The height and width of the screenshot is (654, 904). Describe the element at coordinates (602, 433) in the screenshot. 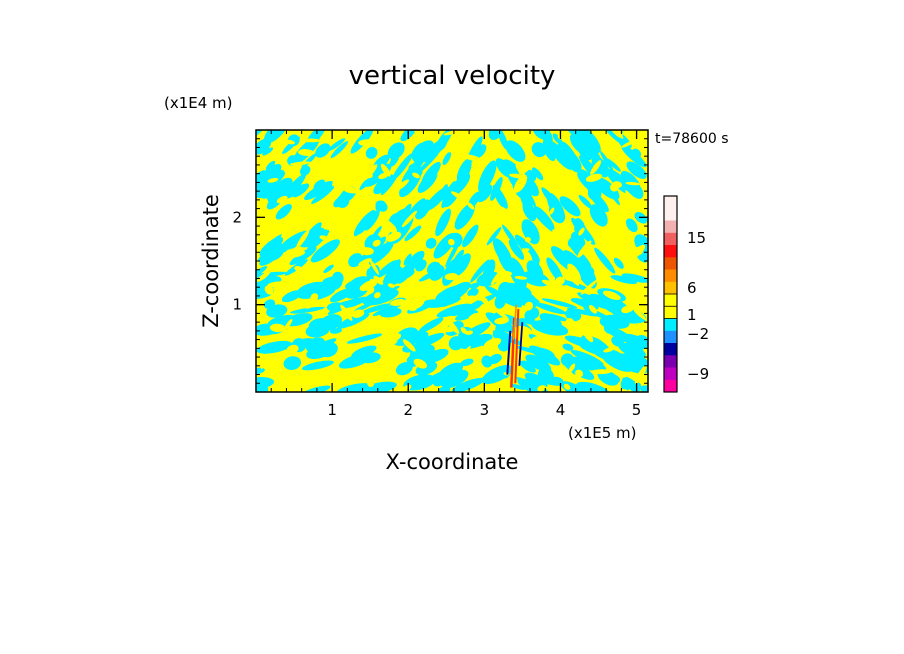

I see `x-multiplier-label: (x1E5 m)` at that location.